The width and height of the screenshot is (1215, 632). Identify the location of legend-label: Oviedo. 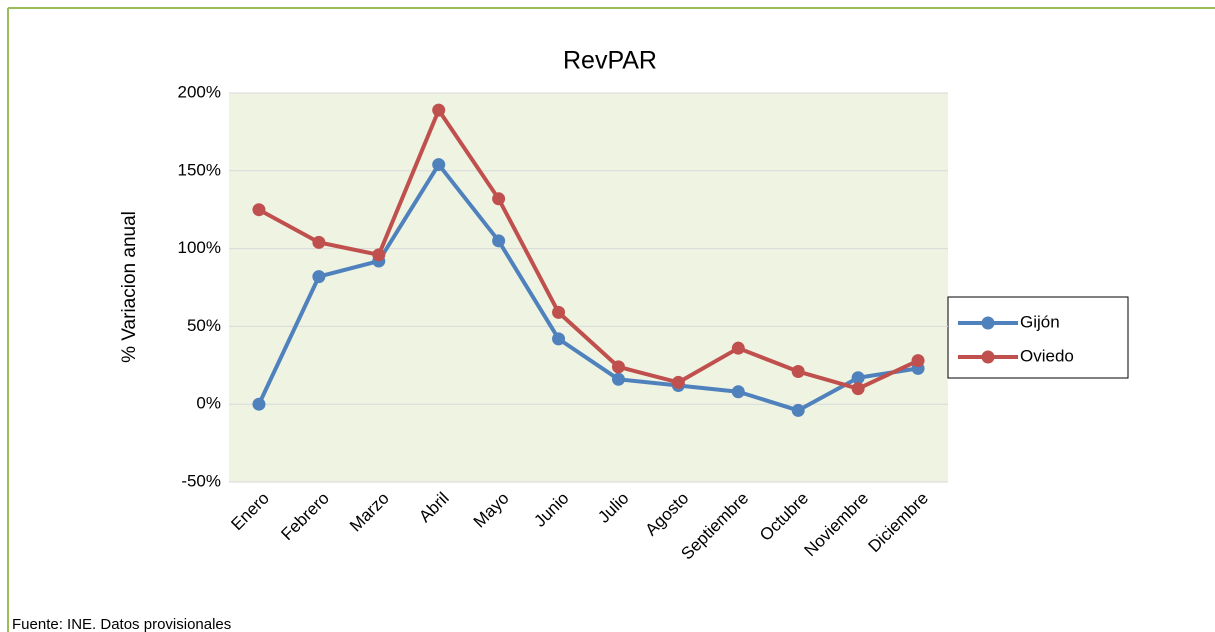
(1047, 355).